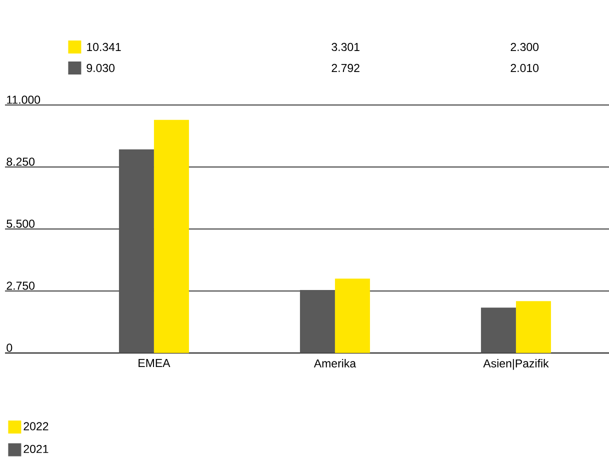 The width and height of the screenshot is (609, 466). Describe the element at coordinates (36, 426) in the screenshot. I see `legend-label: 2022` at that location.